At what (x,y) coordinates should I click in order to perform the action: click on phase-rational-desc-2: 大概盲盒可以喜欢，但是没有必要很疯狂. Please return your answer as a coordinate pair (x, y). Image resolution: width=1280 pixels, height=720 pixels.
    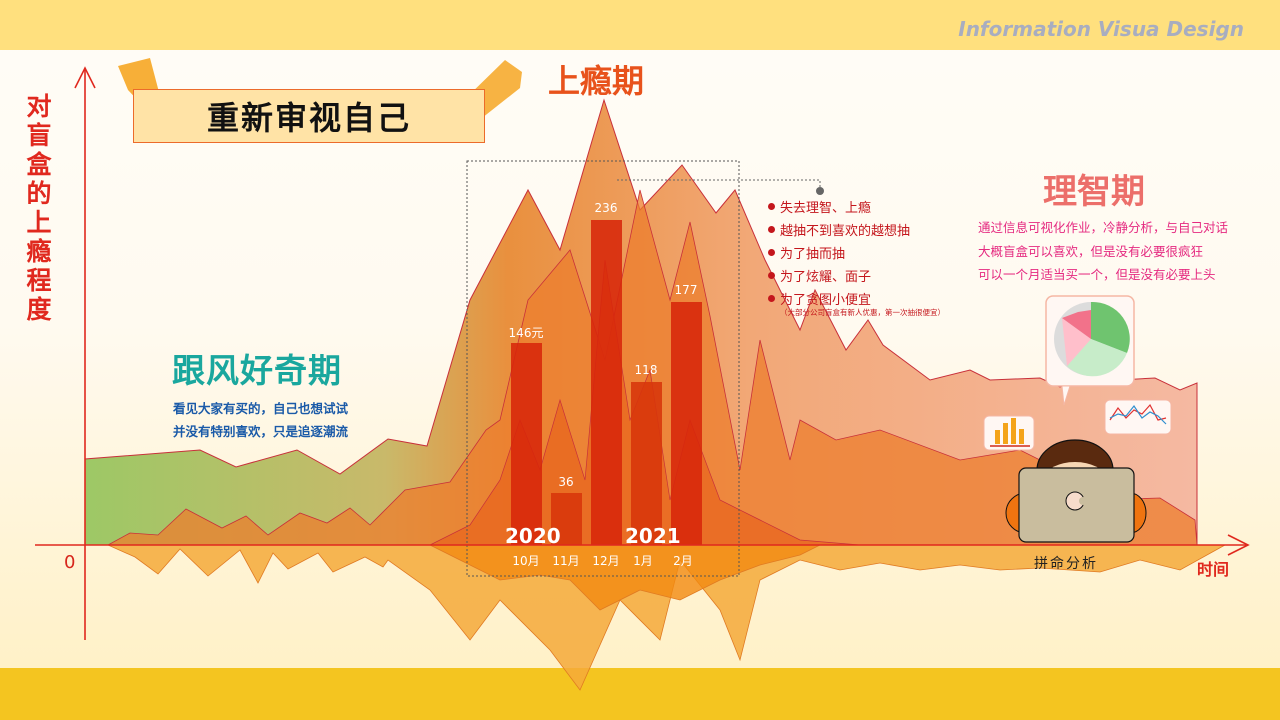
    Looking at the image, I should click on (1091, 251).